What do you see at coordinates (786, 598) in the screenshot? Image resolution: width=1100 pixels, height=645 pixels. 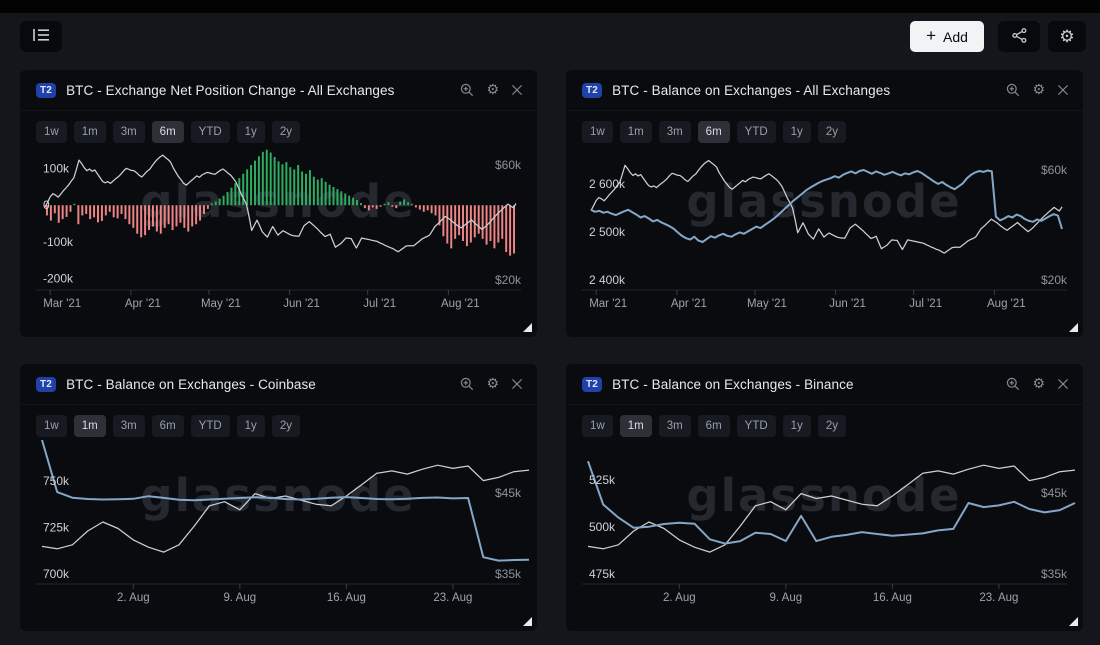 I see `x-axis-label: 9. Aug` at bounding box center [786, 598].